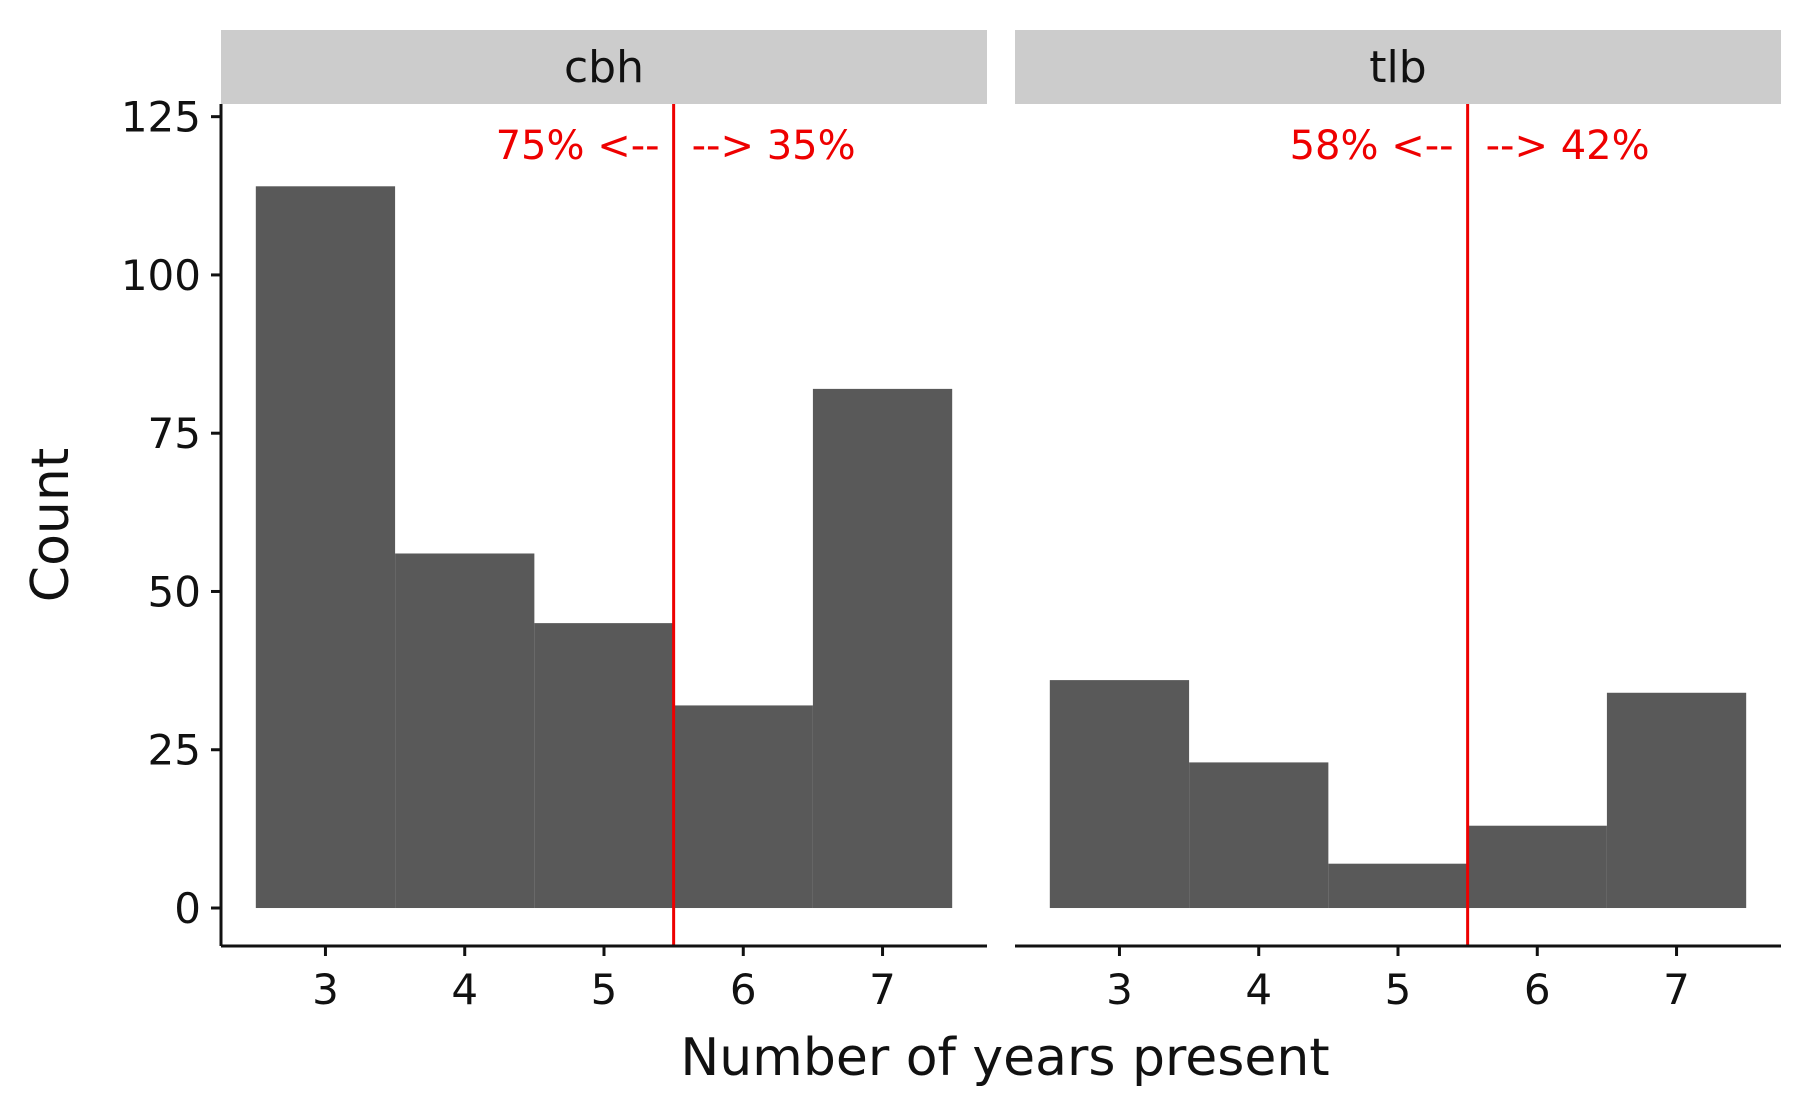  What do you see at coordinates (774, 146) in the screenshot?
I see `annotation-right: --> 35%` at bounding box center [774, 146].